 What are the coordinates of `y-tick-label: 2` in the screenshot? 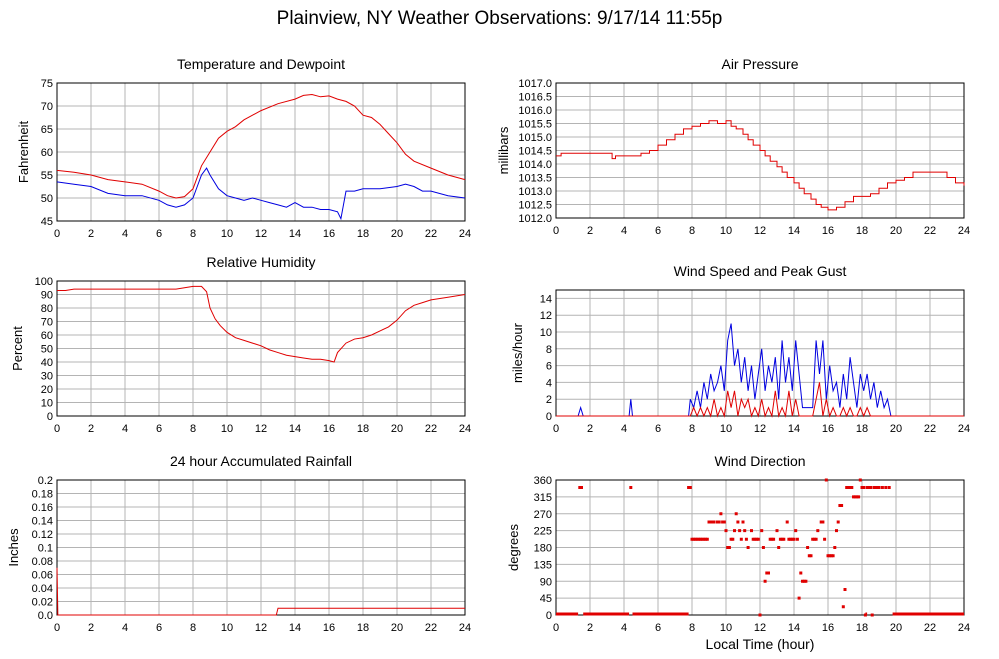 It's located at (549, 400).